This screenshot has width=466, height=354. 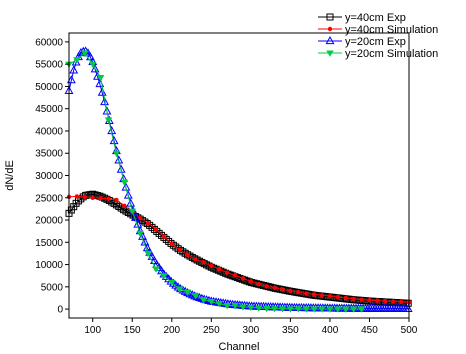 I want to click on legend-item: y=20cm Simulation, so click(x=378, y=54).